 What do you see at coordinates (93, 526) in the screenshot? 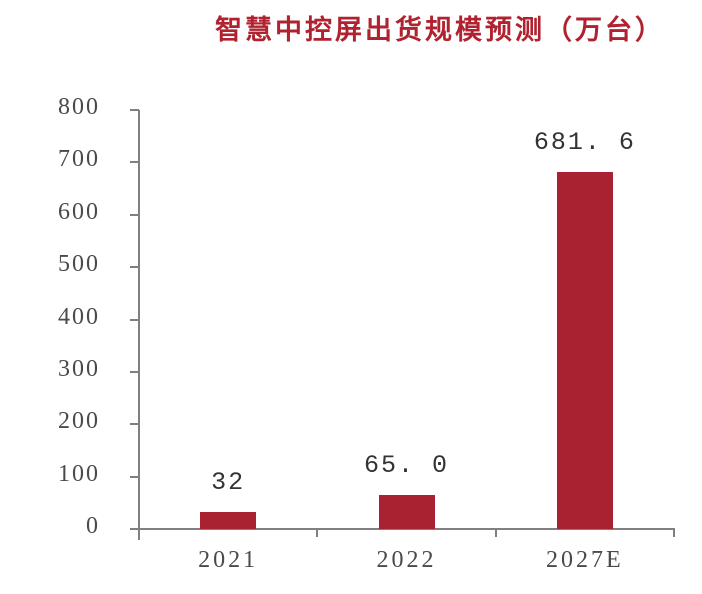
I see `y-tick-label: 0` at bounding box center [93, 526].